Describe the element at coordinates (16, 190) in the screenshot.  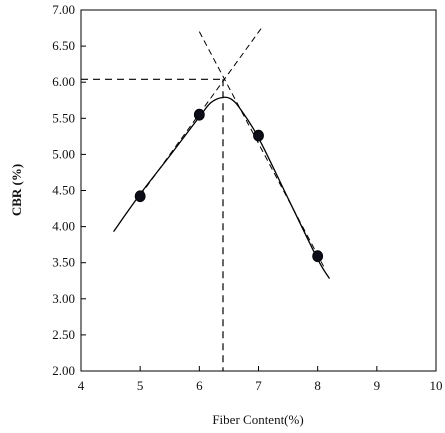
I see `y-axis-title: CBR (%)` at that location.